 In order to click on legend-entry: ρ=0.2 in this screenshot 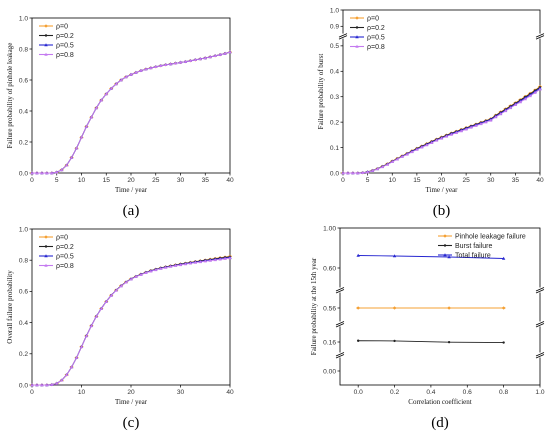, I will do `click(65, 36)`.